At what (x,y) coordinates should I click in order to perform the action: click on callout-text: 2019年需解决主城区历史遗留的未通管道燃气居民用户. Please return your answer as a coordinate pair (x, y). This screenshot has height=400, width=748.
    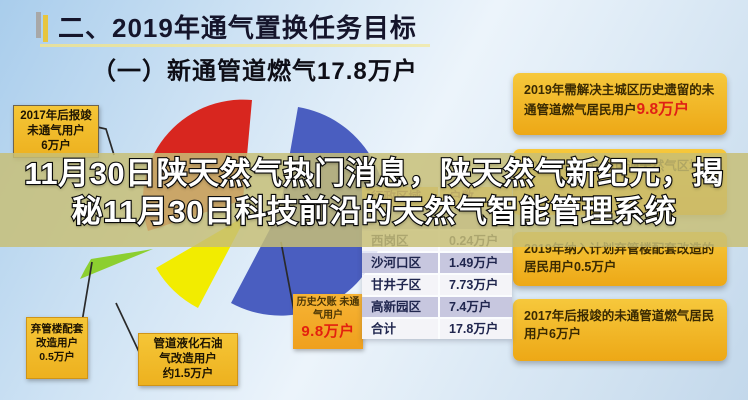
    Looking at the image, I should click on (619, 100).